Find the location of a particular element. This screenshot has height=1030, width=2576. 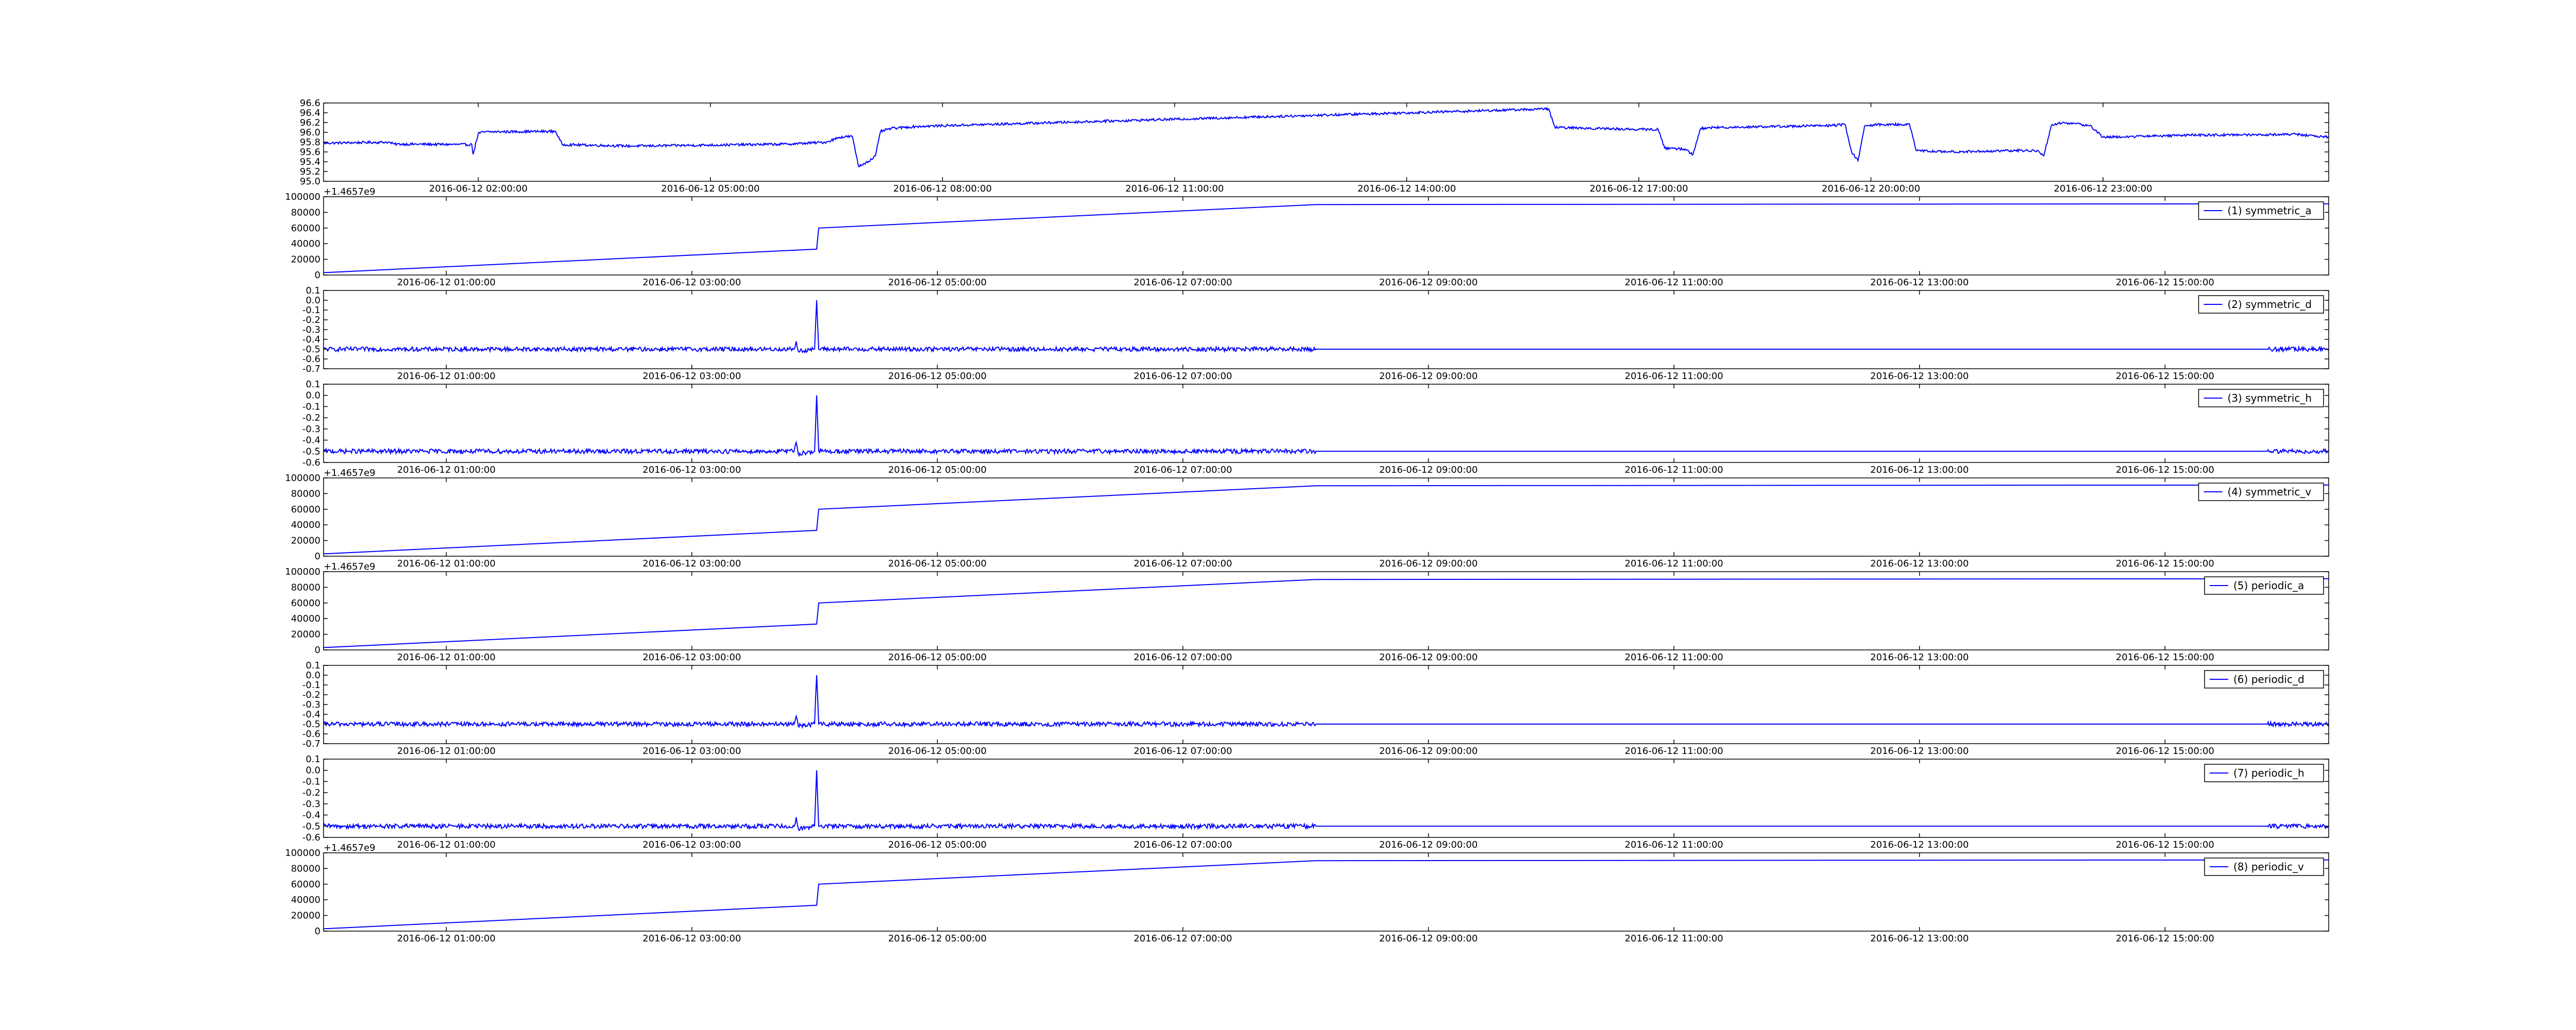

legend-label: (8) periodic_v is located at coordinates (2268, 867).